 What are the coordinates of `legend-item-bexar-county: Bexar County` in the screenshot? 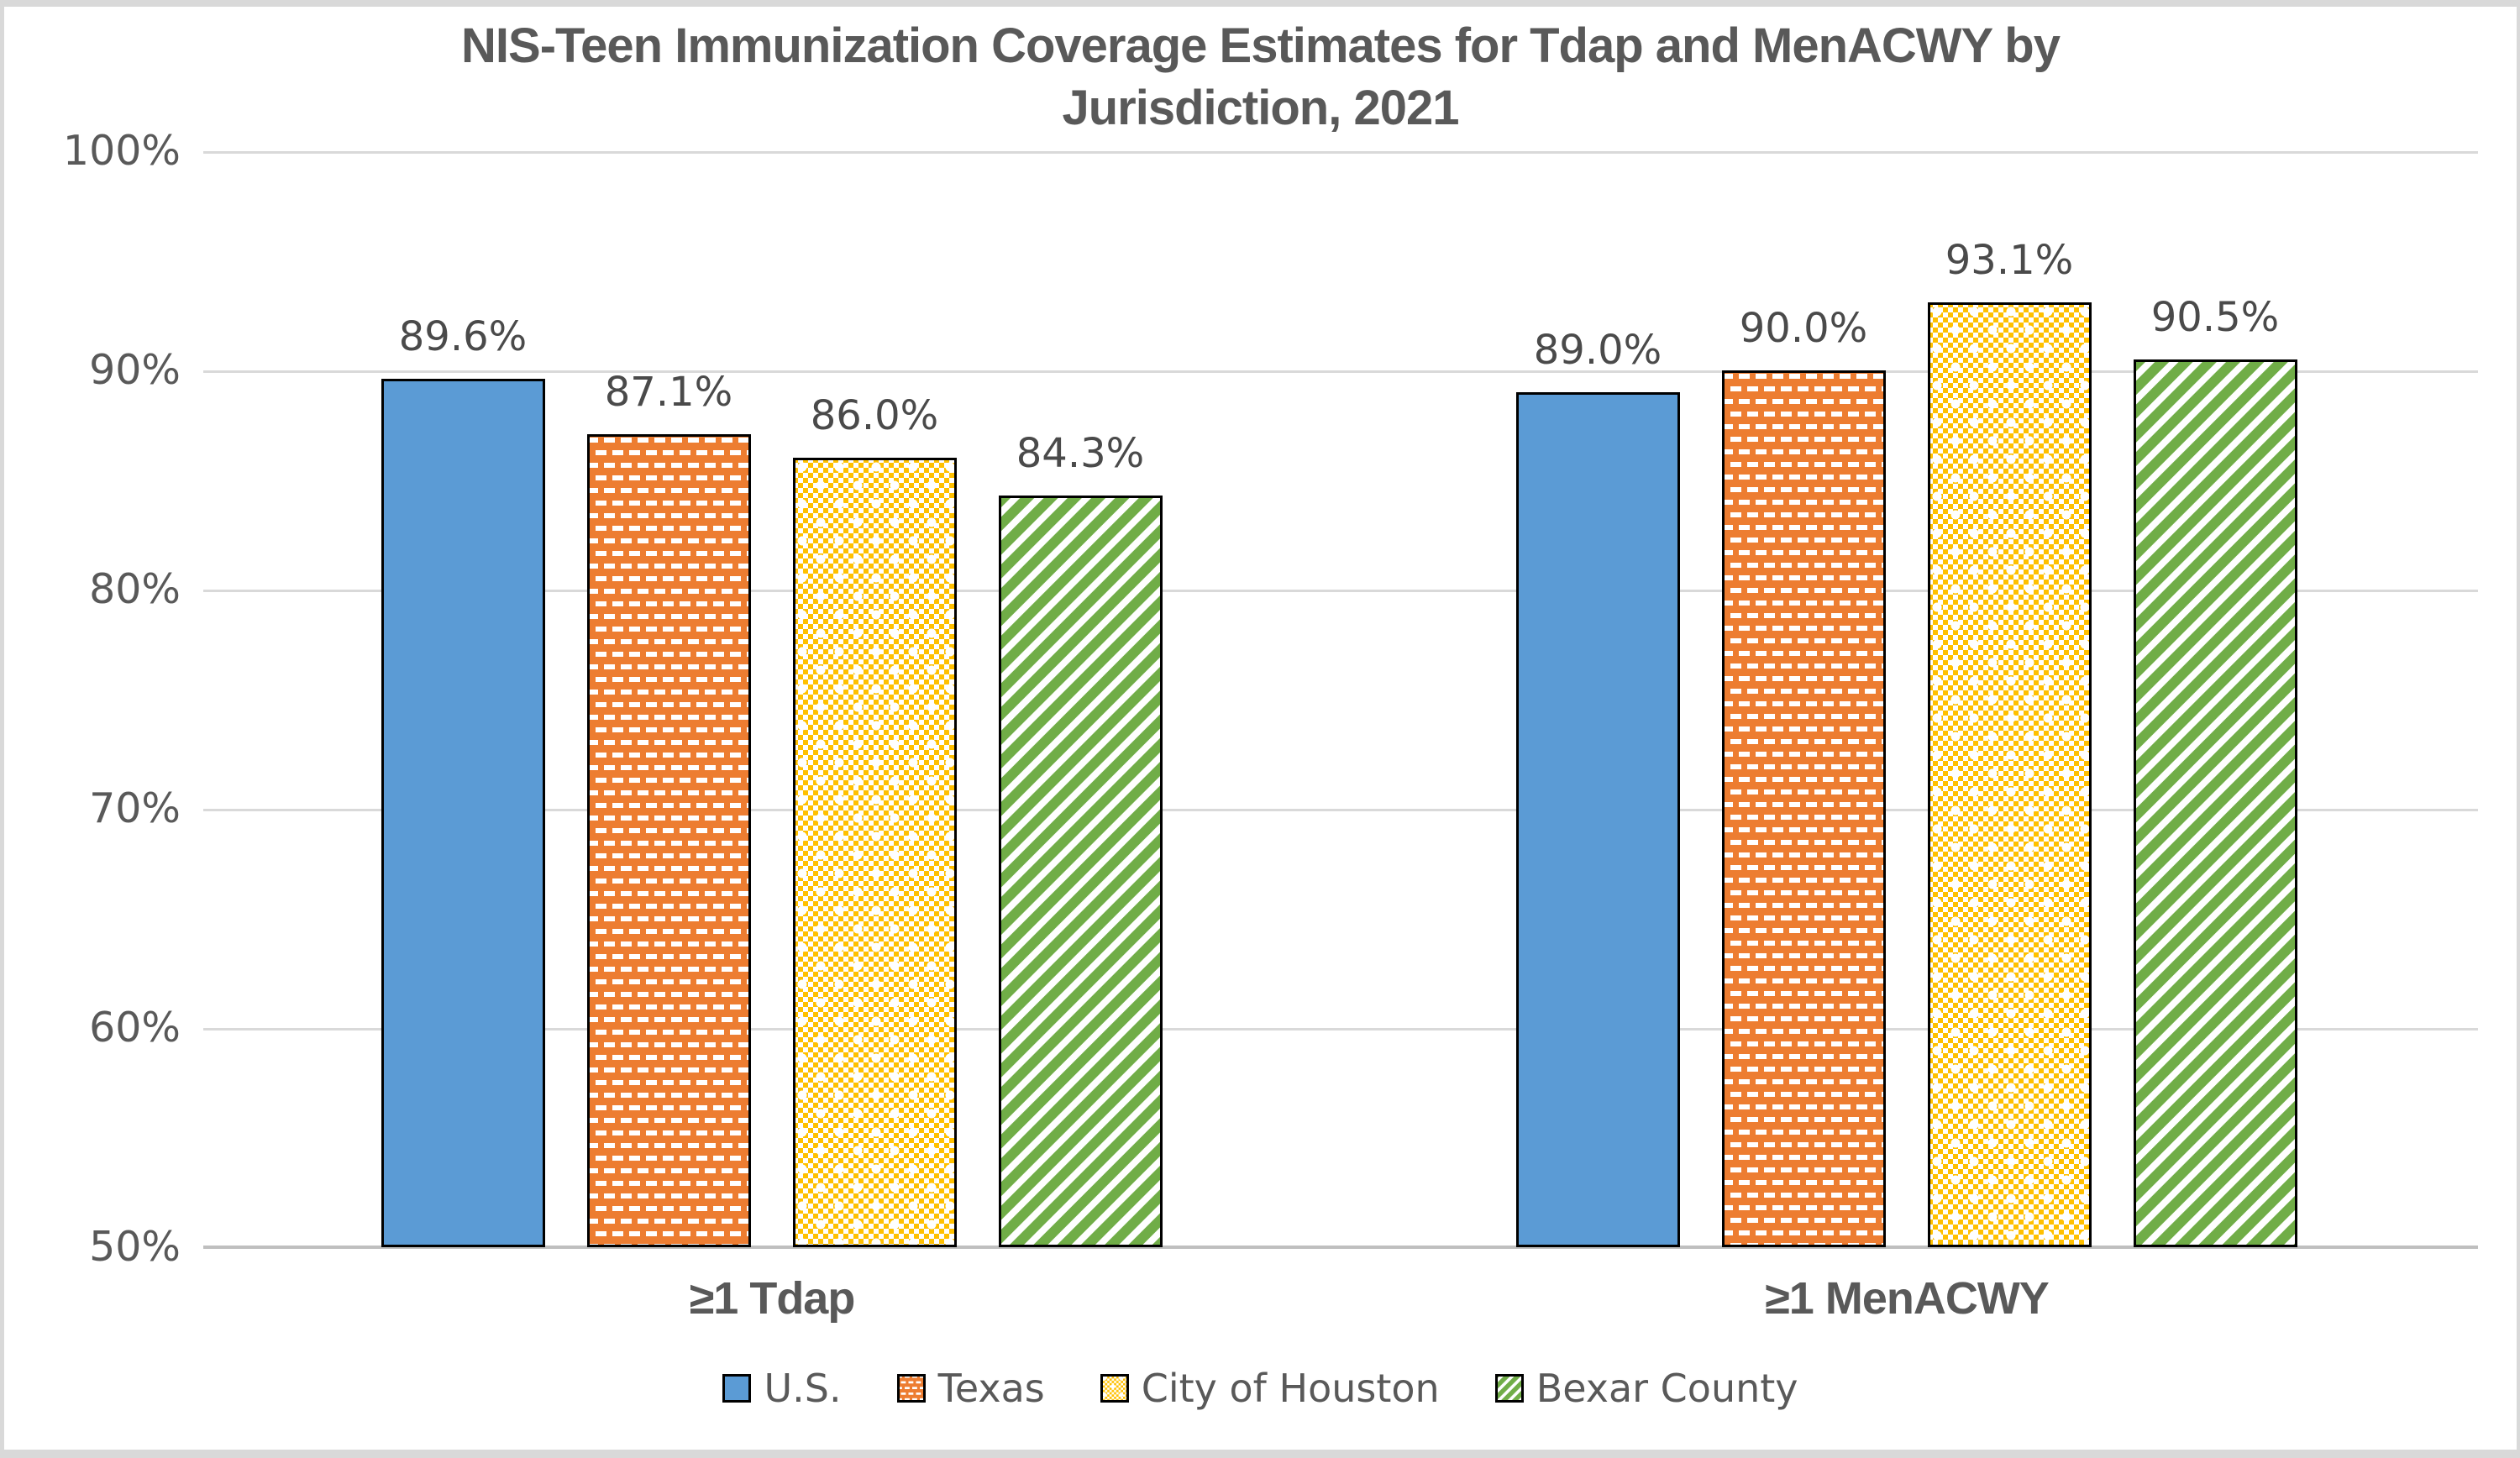 It's located at (1646, 1388).